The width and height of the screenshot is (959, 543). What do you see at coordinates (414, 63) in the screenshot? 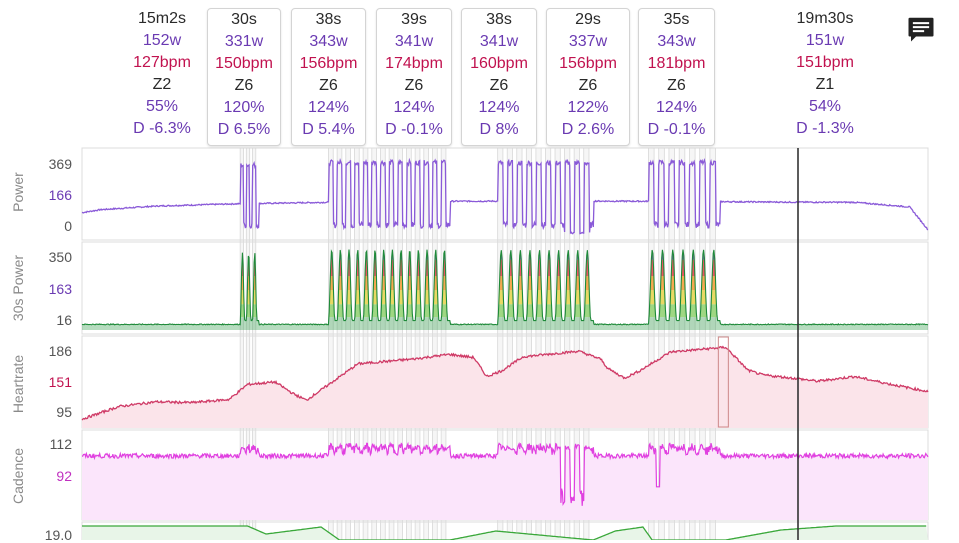
I see `interval-hr: 174bpm` at bounding box center [414, 63].